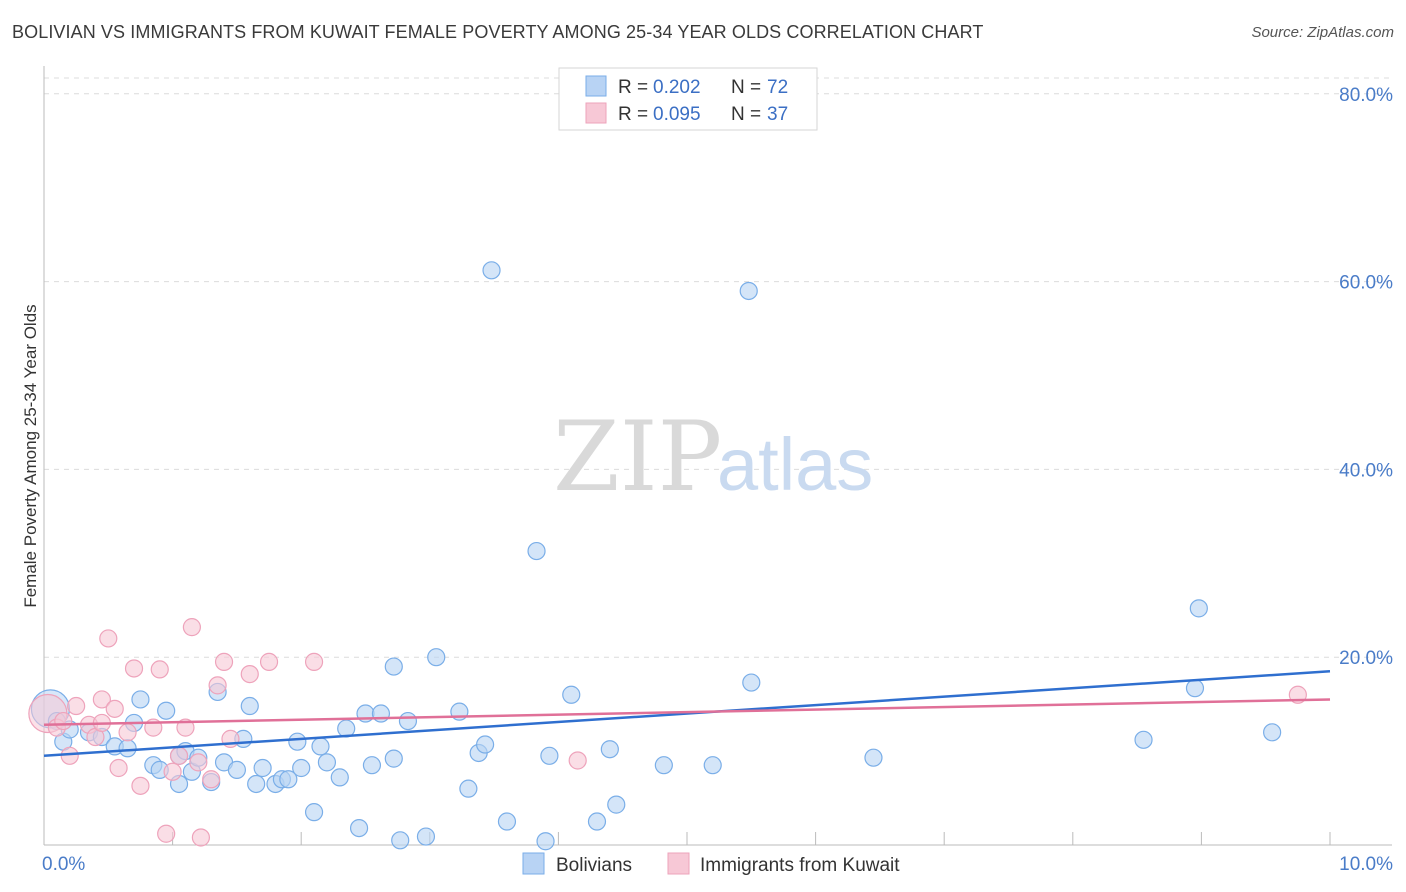  What do you see at coordinates (30, 455) in the screenshot?
I see `y-axis-title: Female Poverty Among 25-34 Year Olds` at bounding box center [30, 455].